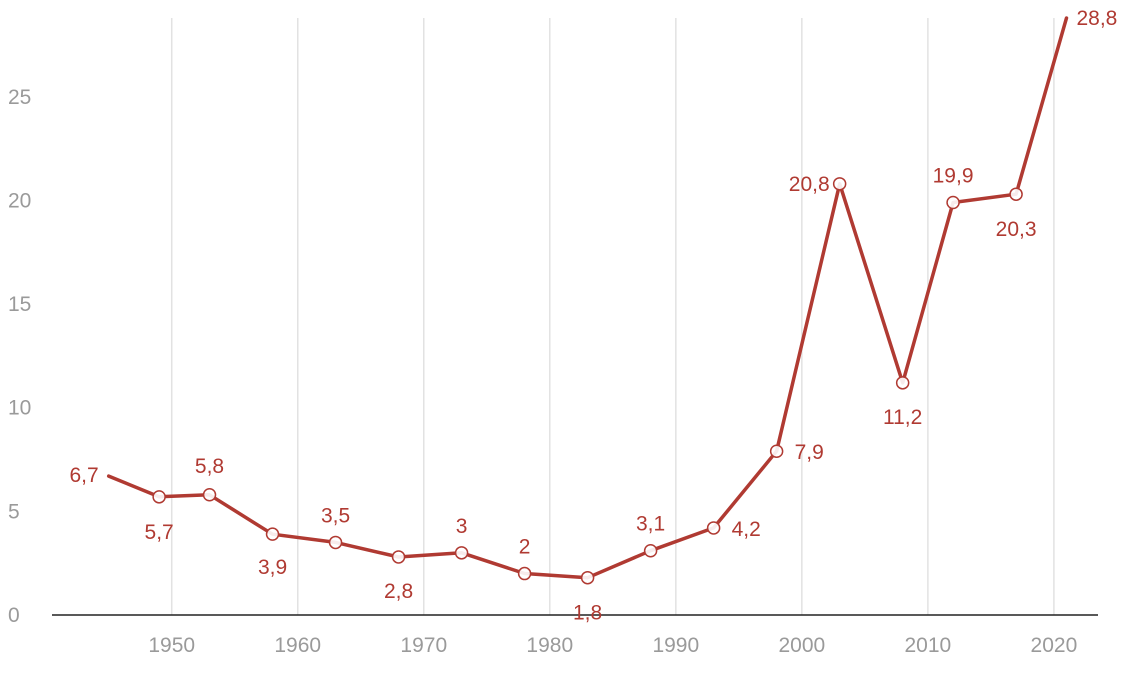 Image resolution: width=1144 pixels, height=698 pixels. I want to click on y-tick-label: 5, so click(14, 511).